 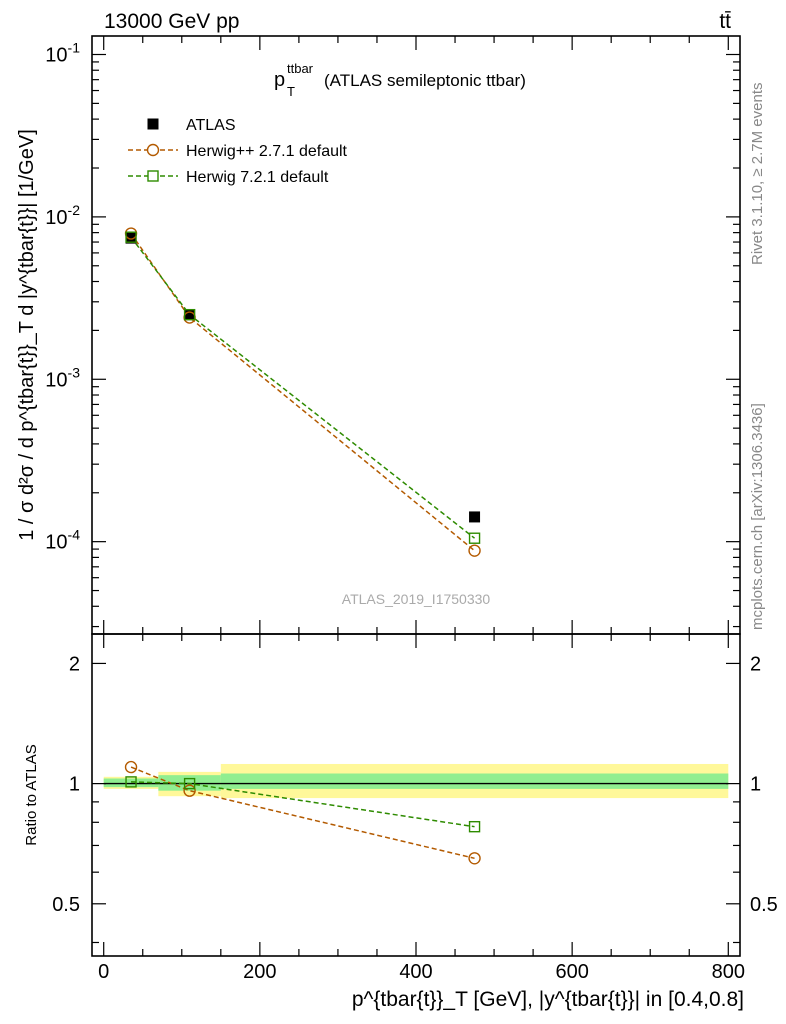 I want to click on y-tick-label-ratio: 2, so click(x=74, y=664).